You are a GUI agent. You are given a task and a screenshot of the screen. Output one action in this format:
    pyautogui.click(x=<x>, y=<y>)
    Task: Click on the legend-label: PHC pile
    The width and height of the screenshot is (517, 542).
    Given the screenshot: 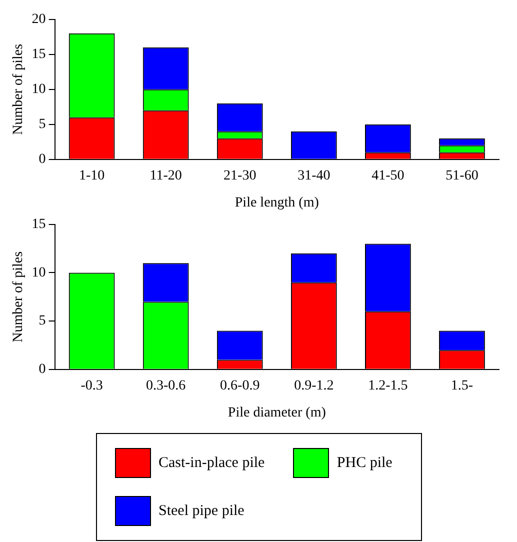 What is the action you would take?
    pyautogui.click(x=364, y=463)
    